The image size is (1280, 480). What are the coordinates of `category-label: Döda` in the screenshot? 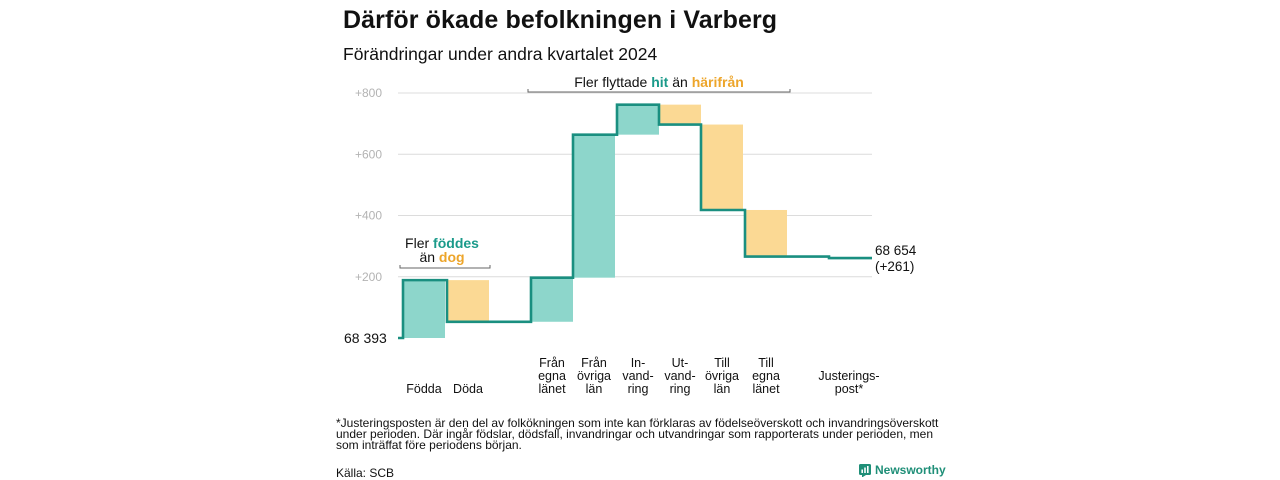 It's located at (468, 389).